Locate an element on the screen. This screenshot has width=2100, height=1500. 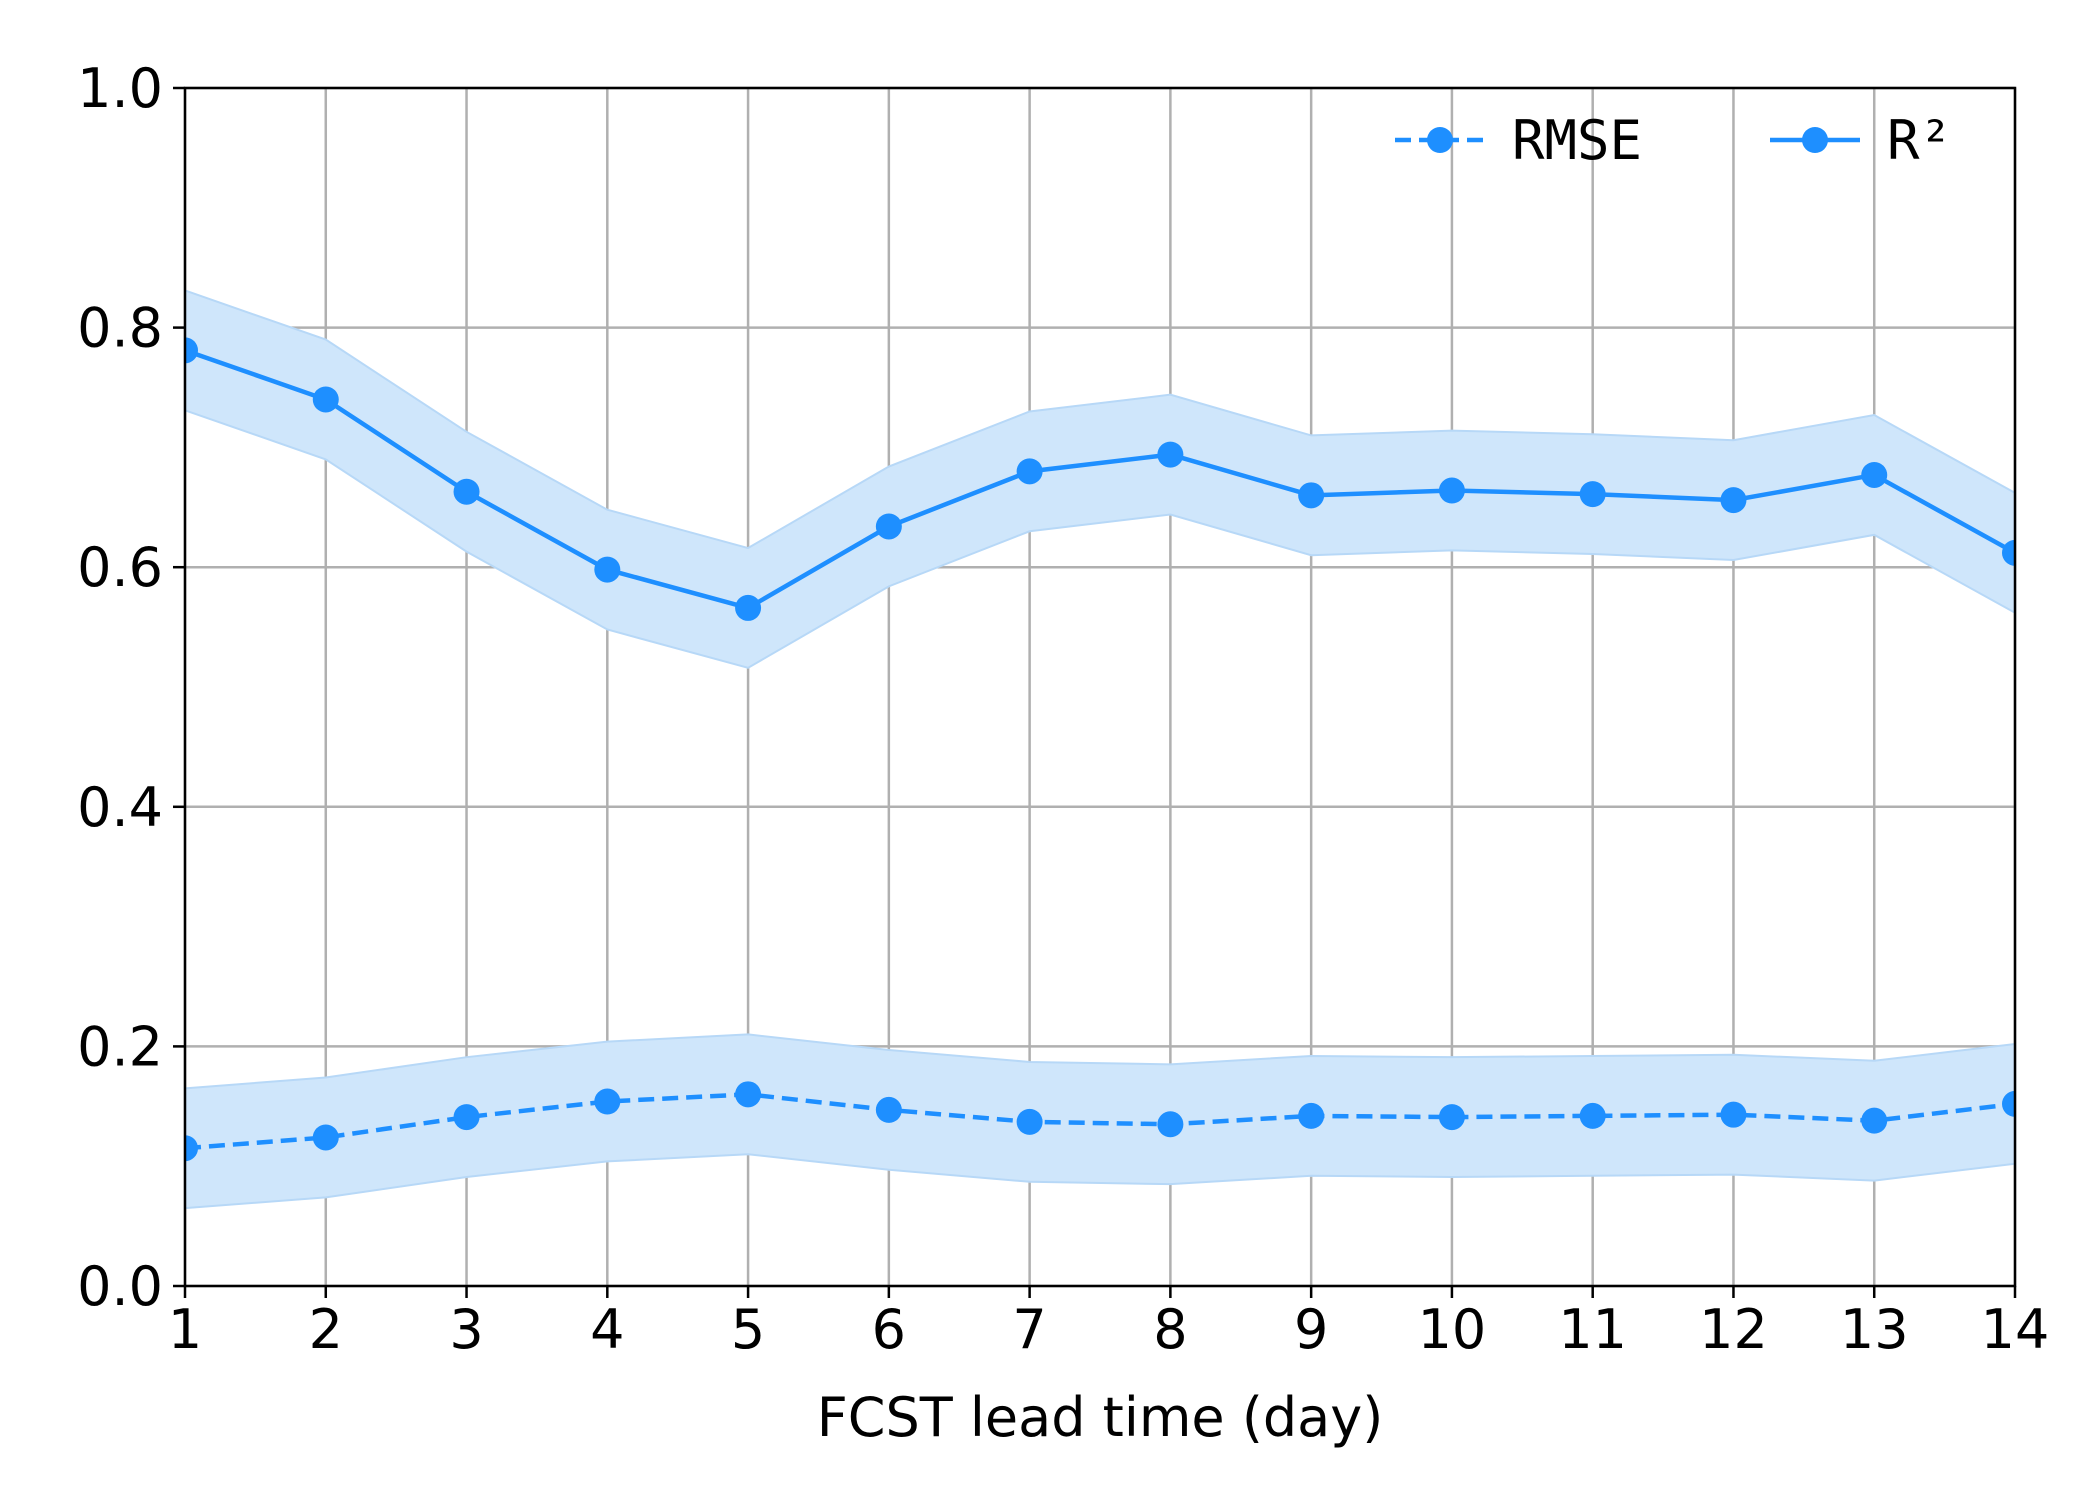
x-tick-label: 2 is located at coordinates (326, 1329).